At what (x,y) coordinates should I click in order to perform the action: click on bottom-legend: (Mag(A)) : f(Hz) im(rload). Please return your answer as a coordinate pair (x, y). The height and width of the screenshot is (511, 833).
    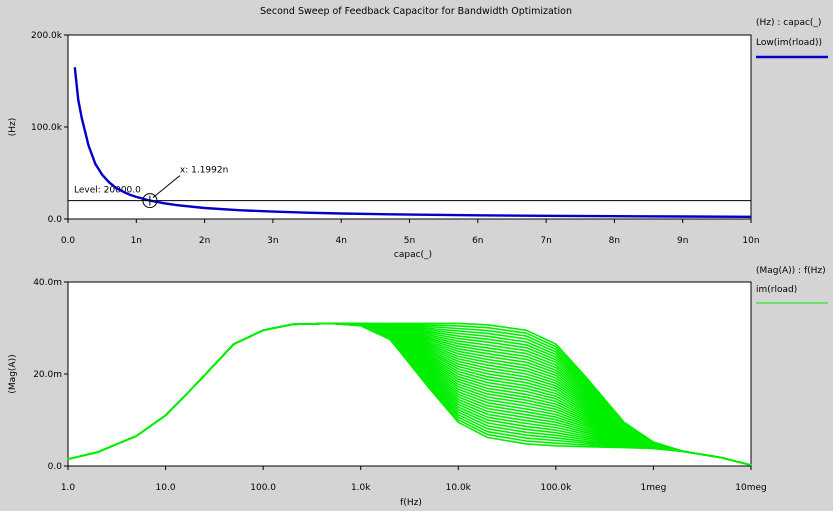
    Looking at the image, I should click on (792, 285).